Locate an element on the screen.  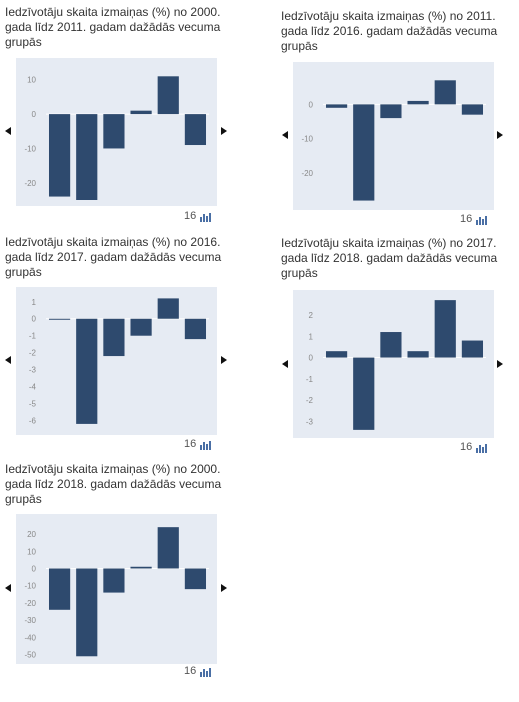
bar-chart: 0 -10 -20 is located at coordinates (393, 140).